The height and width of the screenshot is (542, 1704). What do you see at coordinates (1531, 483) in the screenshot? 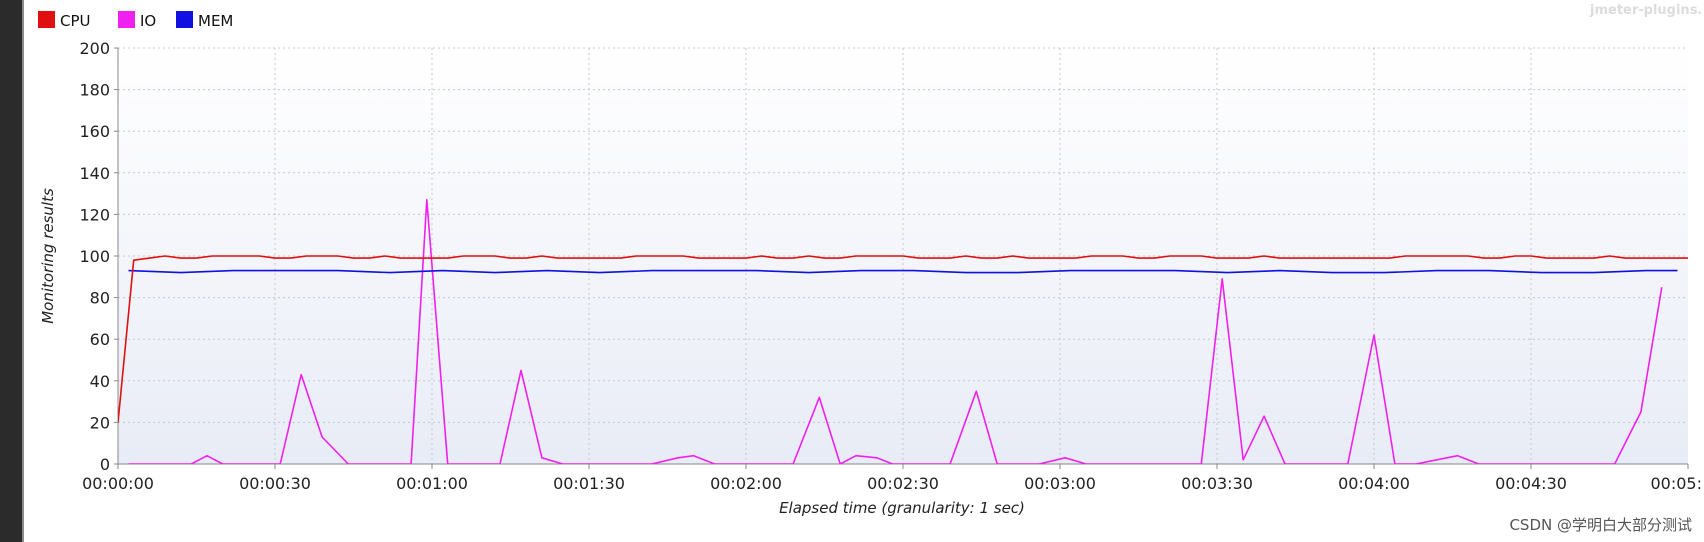
I see `x-tick-label: 00:04:30` at bounding box center [1531, 483].